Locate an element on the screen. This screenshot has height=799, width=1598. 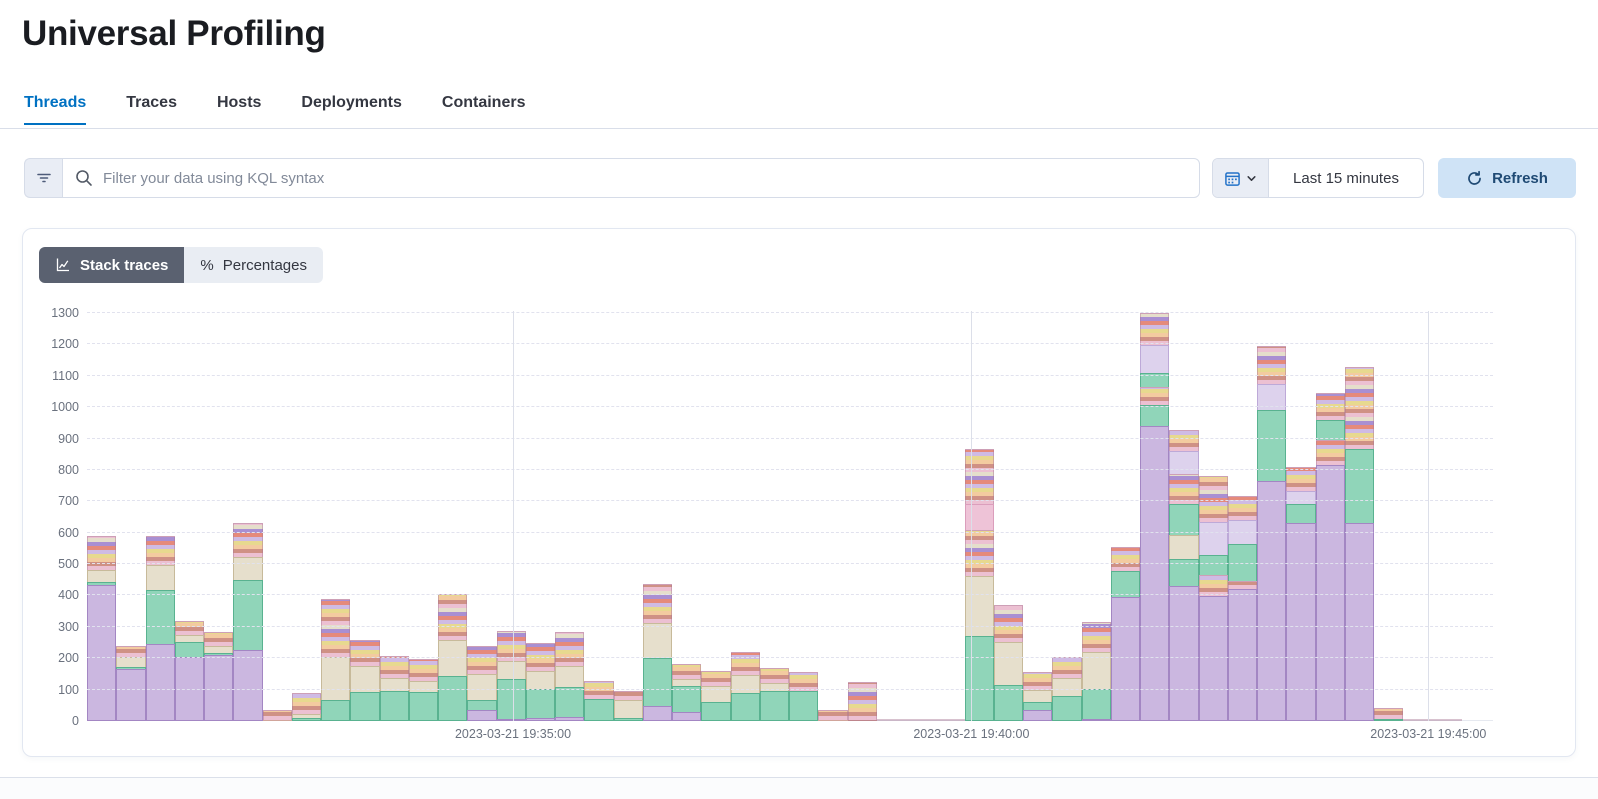
tab-deployments: Deployments is located at coordinates (351, 102).